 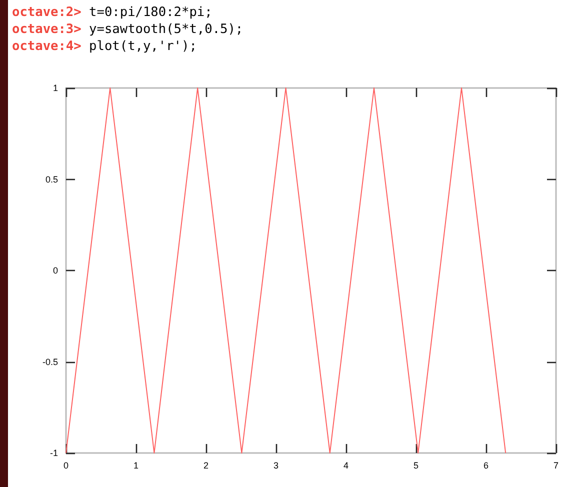 What do you see at coordinates (128, 29) in the screenshot?
I see `text: octave:3> y=sawtooth(5*t,0.5);` at bounding box center [128, 29].